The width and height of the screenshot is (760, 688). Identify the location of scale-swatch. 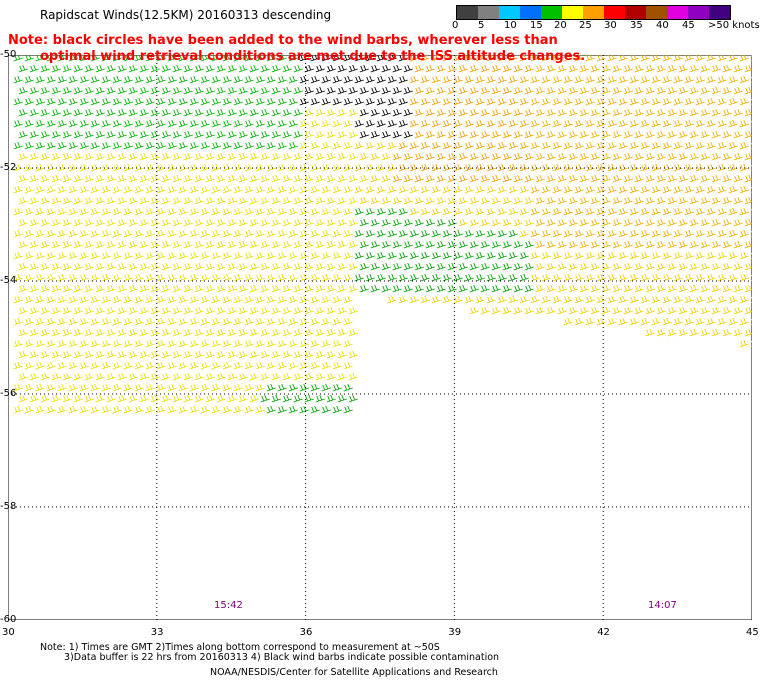
(488, 12).